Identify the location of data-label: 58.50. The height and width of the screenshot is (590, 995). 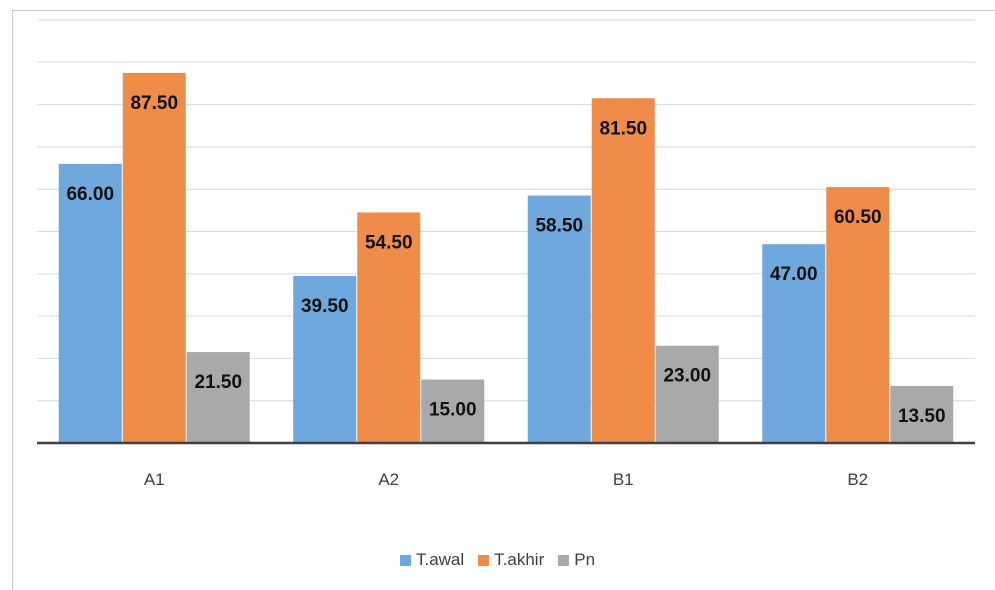
(559, 226).